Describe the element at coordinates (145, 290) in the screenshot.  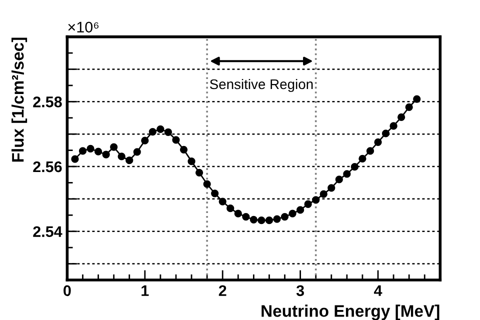
I see `x-tick-label: 1` at that location.